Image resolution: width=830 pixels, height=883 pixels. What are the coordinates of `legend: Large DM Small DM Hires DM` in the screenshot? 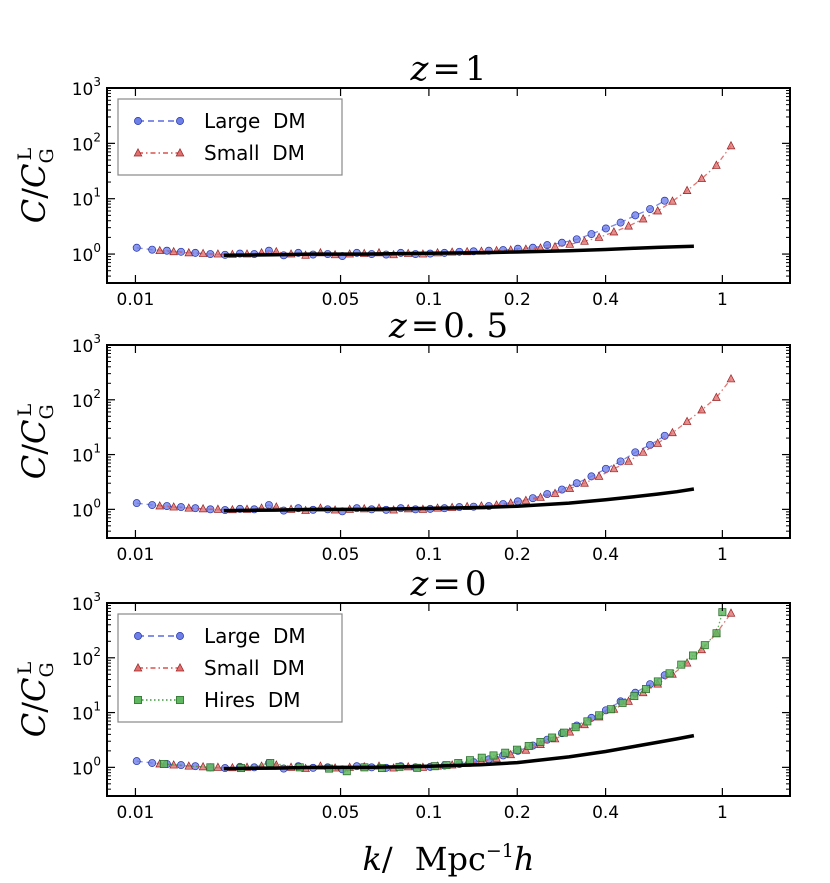 It's located at (230, 668).